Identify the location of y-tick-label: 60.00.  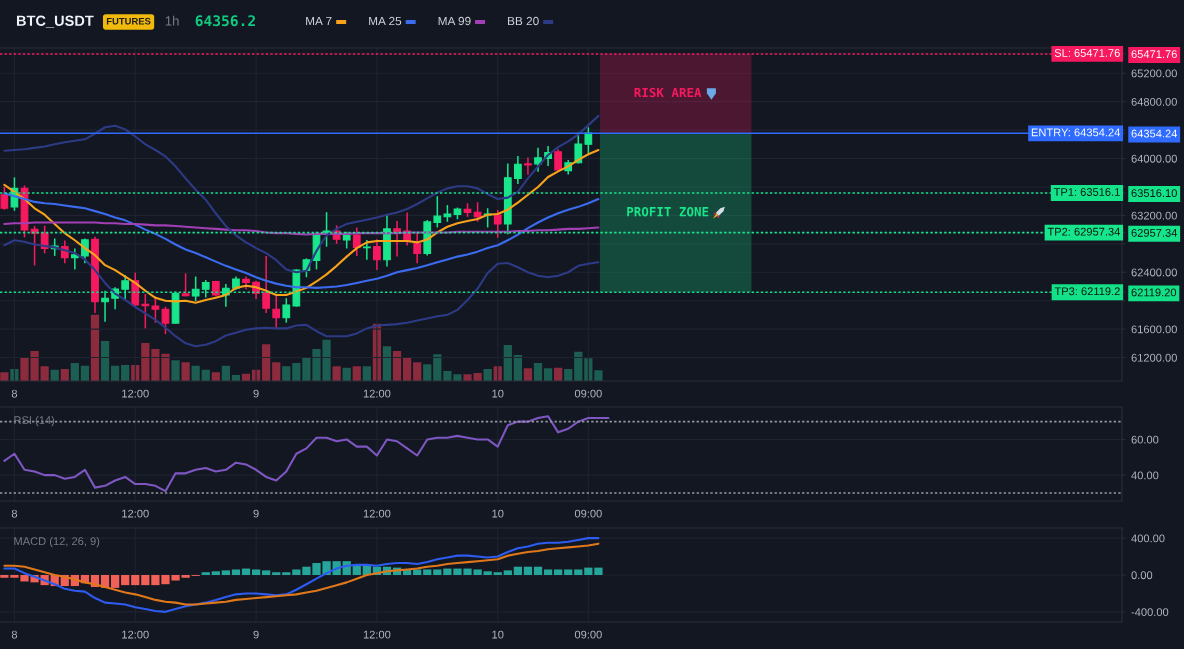
(1145, 439).